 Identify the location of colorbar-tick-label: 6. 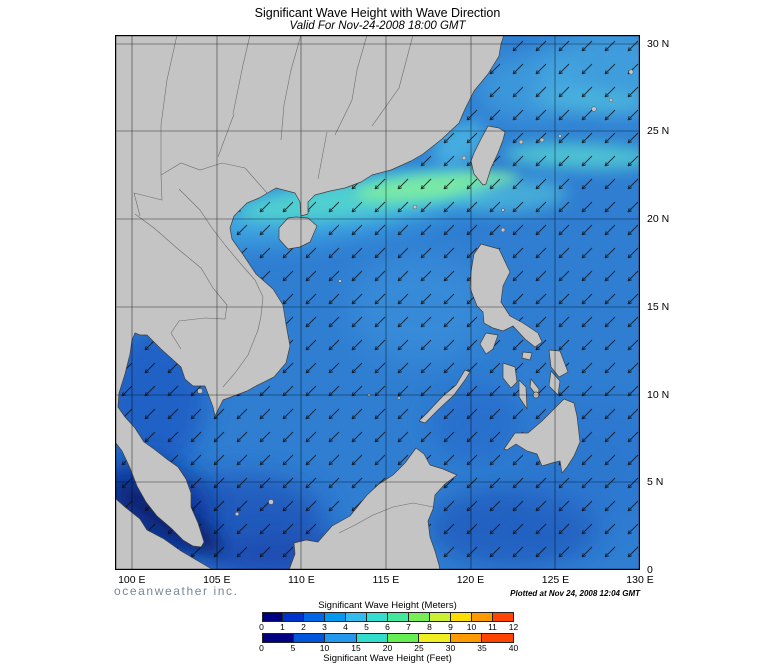
(387, 627).